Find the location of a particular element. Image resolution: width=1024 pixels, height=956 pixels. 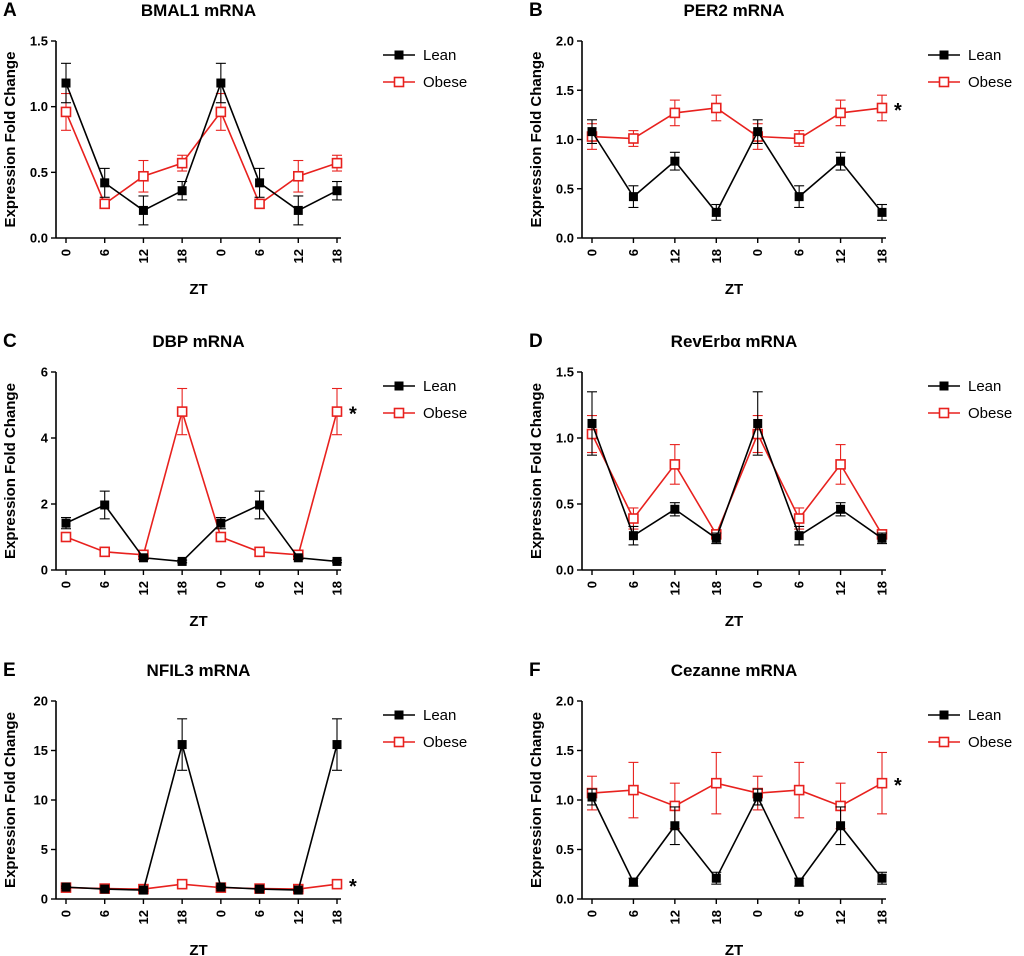

chart-title: DBP mRNA is located at coordinates (198, 341).